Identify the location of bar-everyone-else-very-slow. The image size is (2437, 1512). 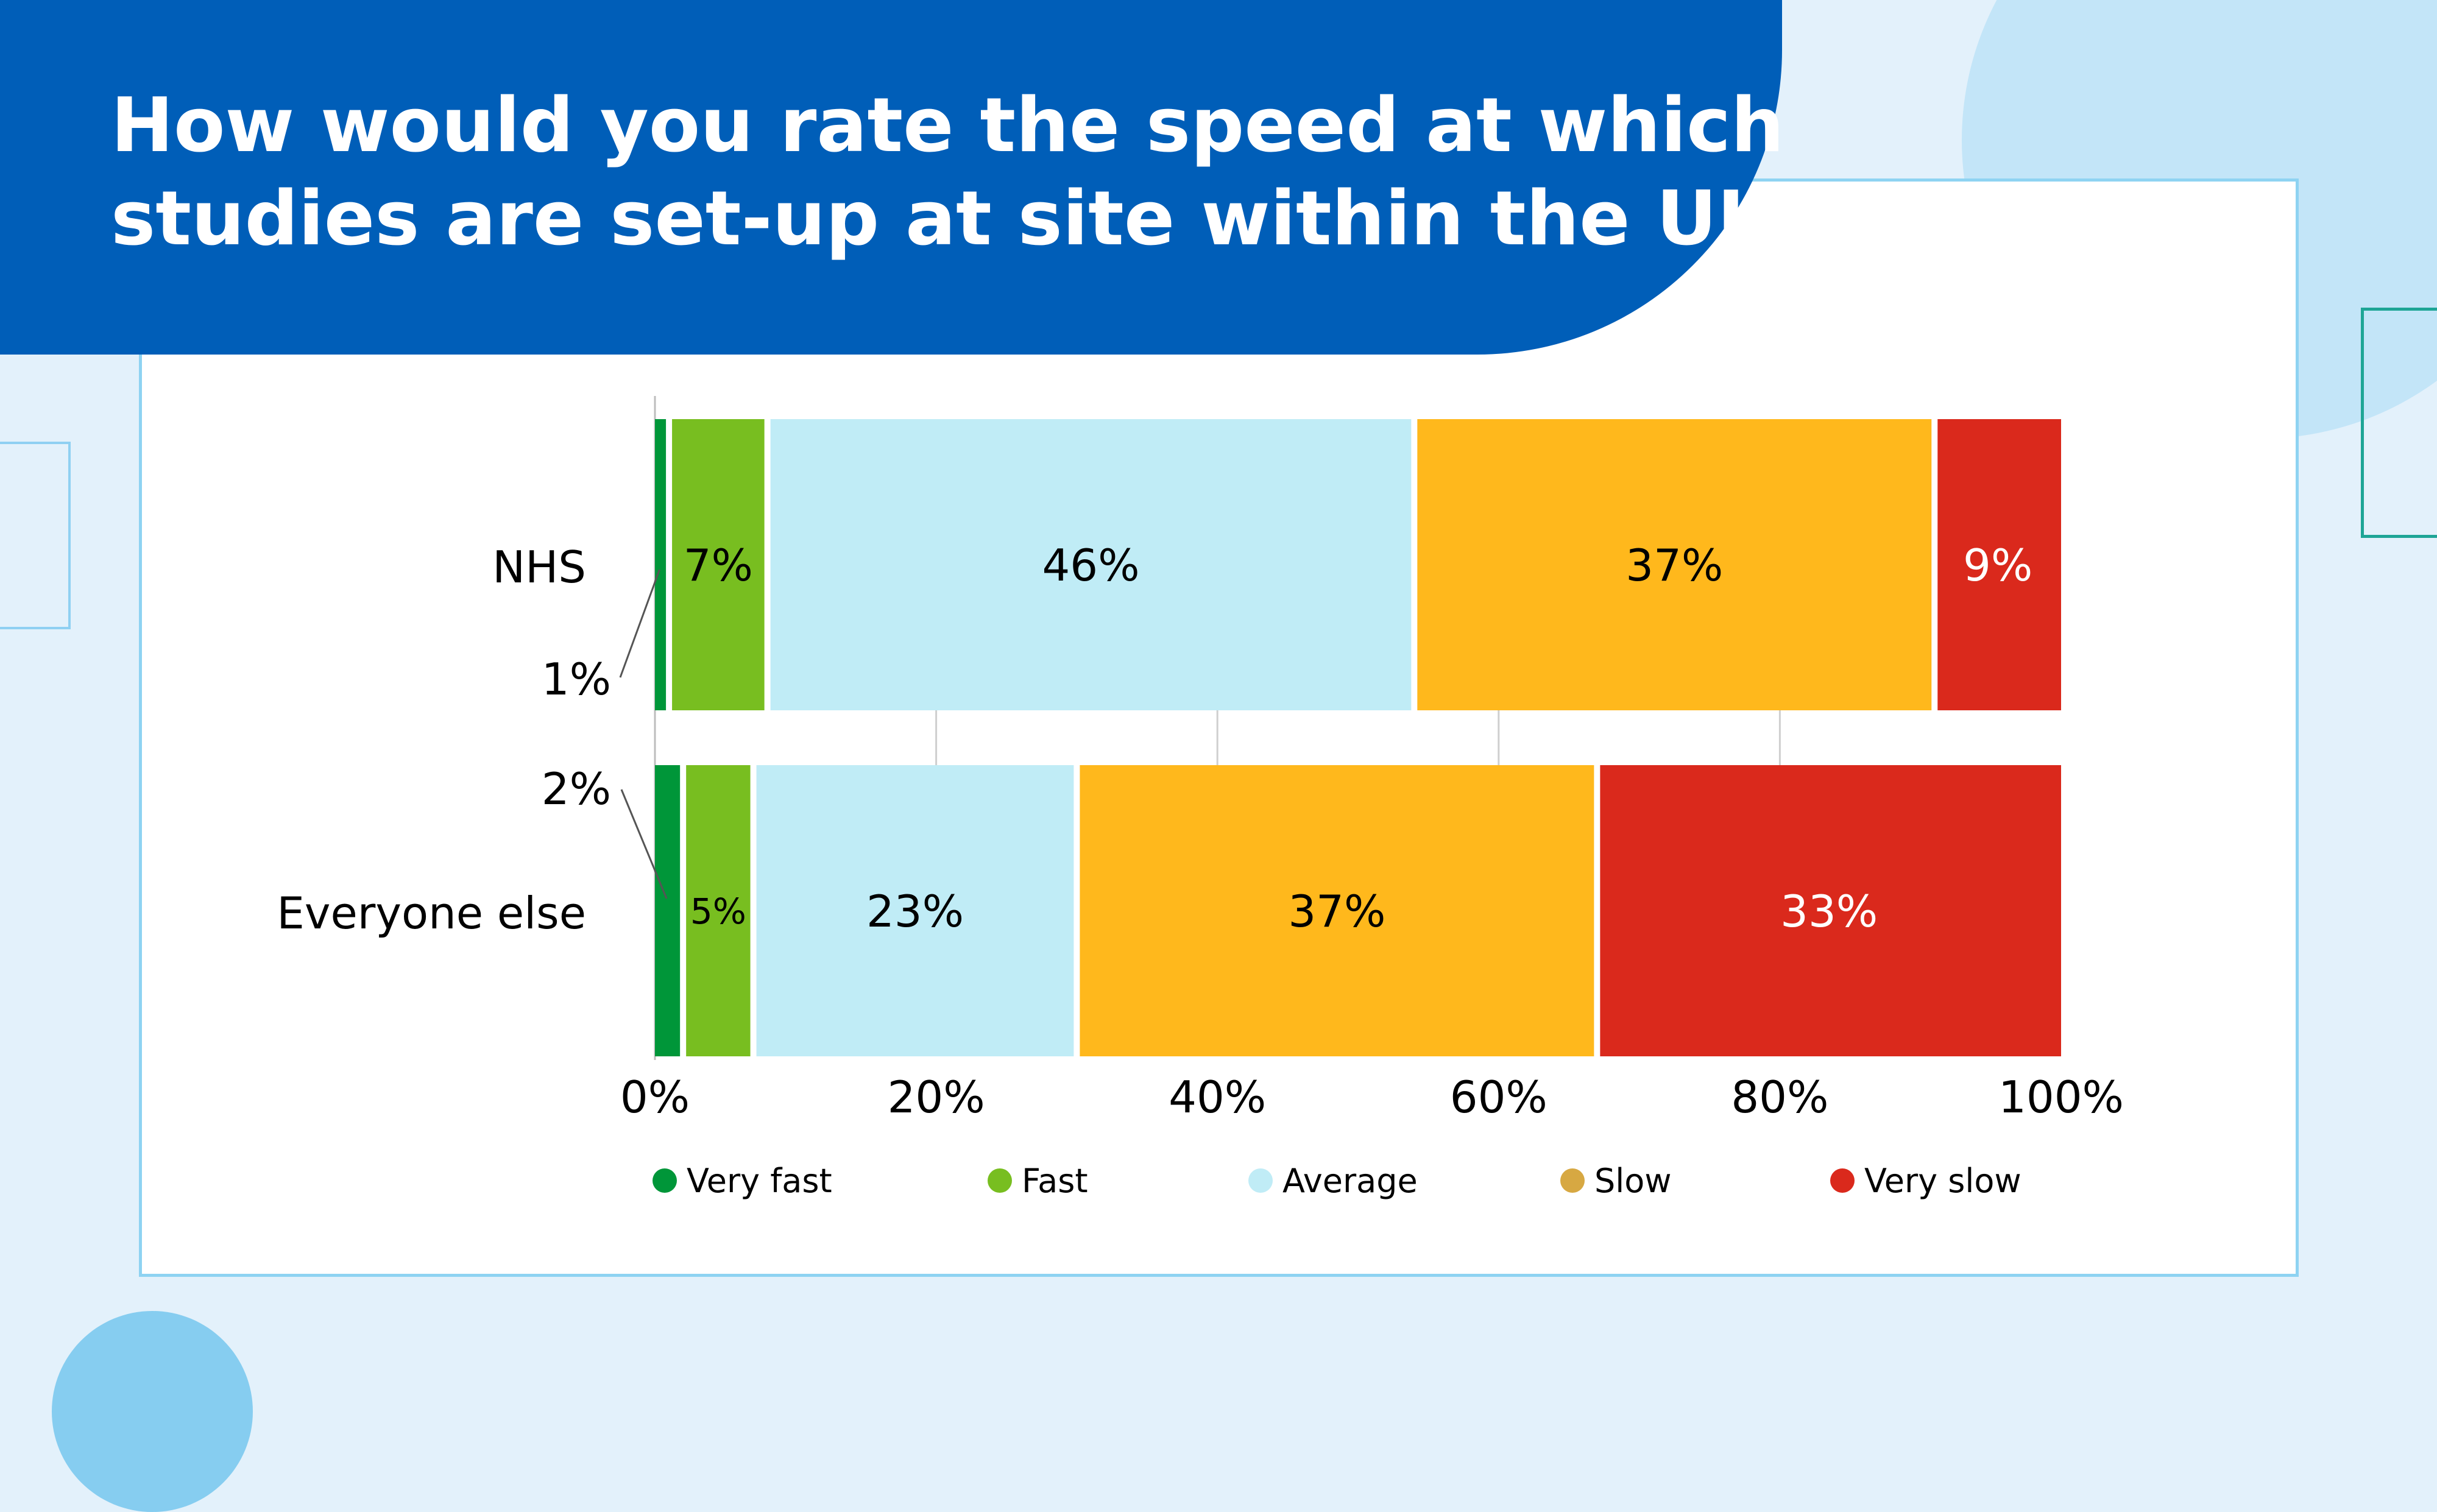
(1830, 911).